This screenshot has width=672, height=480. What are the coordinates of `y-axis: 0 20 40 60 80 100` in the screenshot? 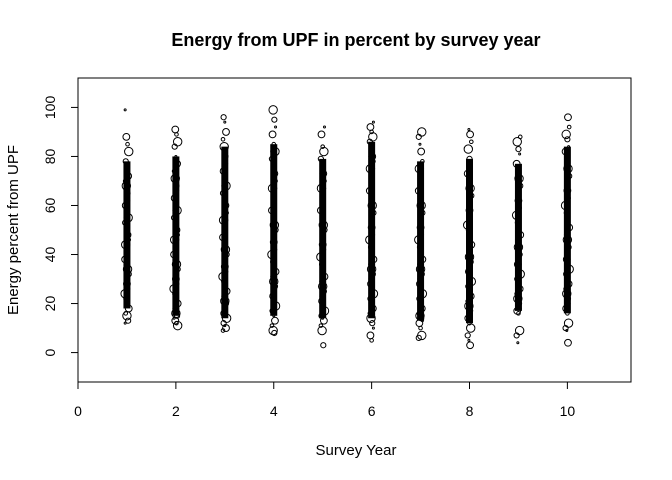 It's located at (60, 226).